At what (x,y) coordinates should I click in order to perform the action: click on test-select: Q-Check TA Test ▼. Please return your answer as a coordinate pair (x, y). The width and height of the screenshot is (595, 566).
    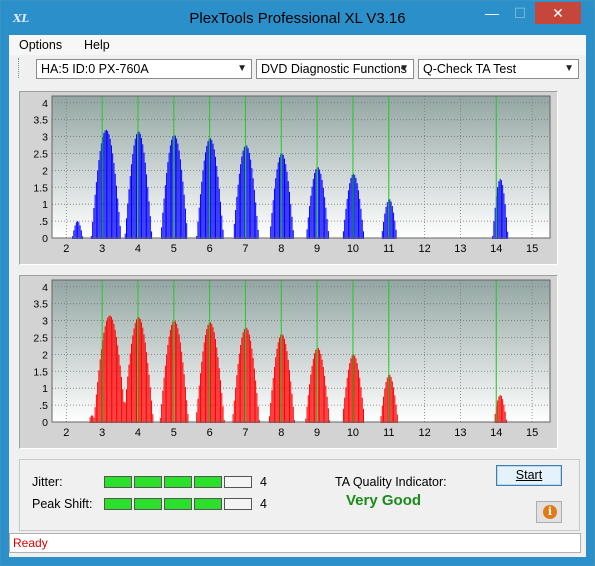
    Looking at the image, I should click on (498, 69).